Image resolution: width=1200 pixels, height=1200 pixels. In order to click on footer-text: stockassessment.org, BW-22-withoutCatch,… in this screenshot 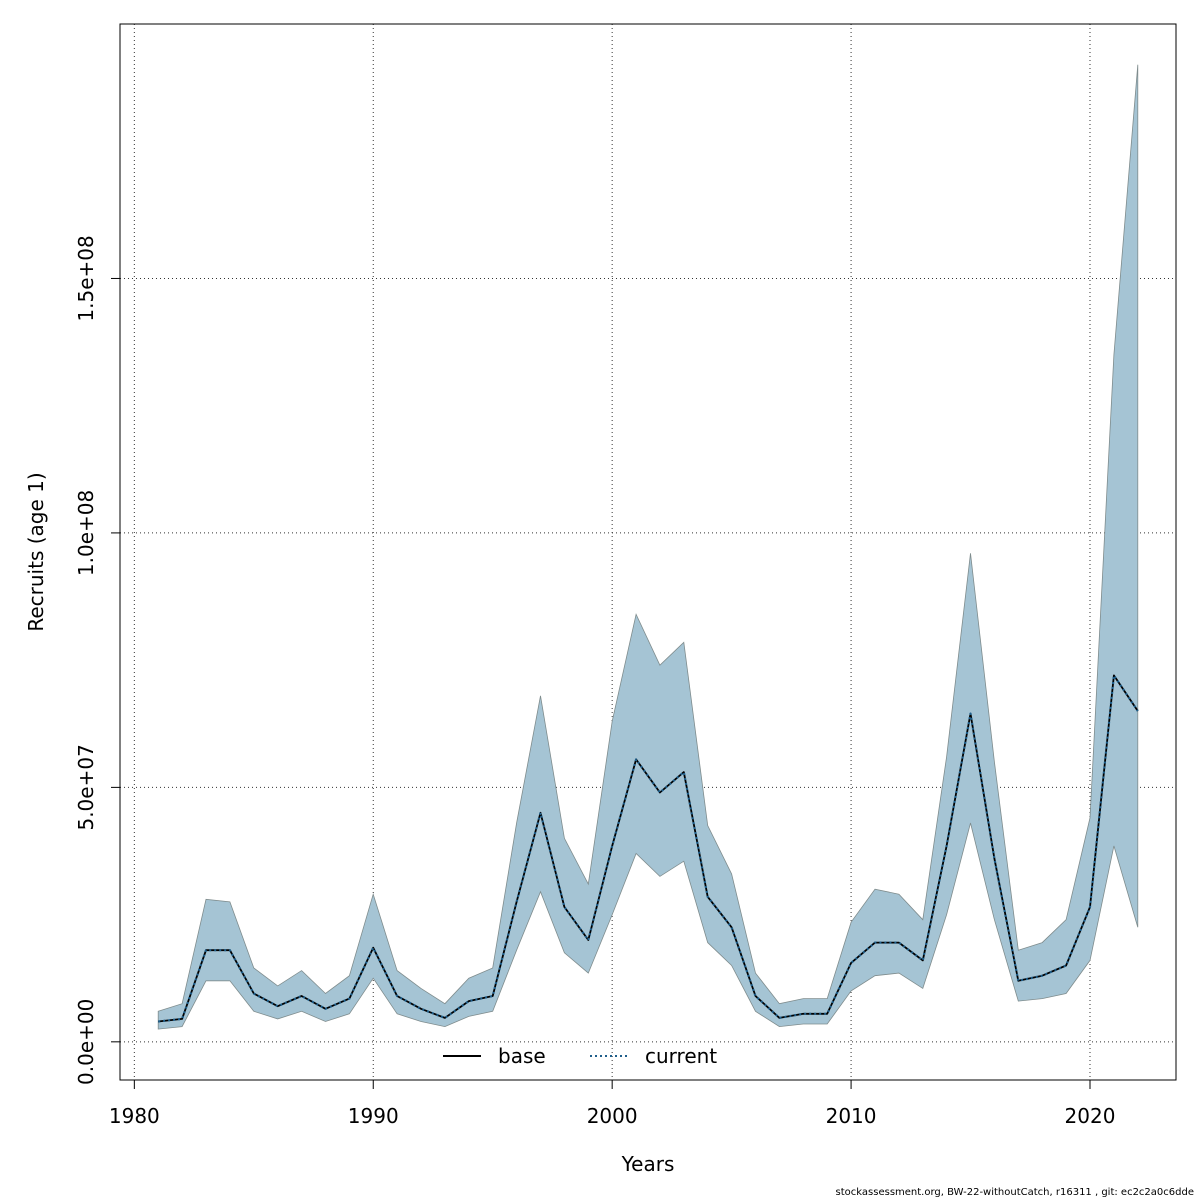, I will do `click(1014, 1192)`.